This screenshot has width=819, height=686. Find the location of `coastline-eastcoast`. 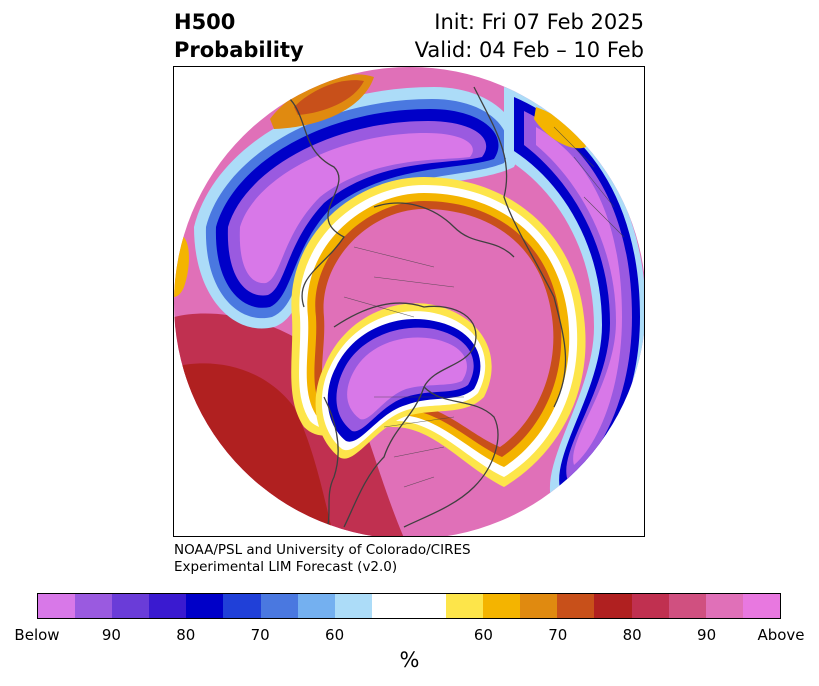

coastline-eastcoast is located at coordinates (451, 457).